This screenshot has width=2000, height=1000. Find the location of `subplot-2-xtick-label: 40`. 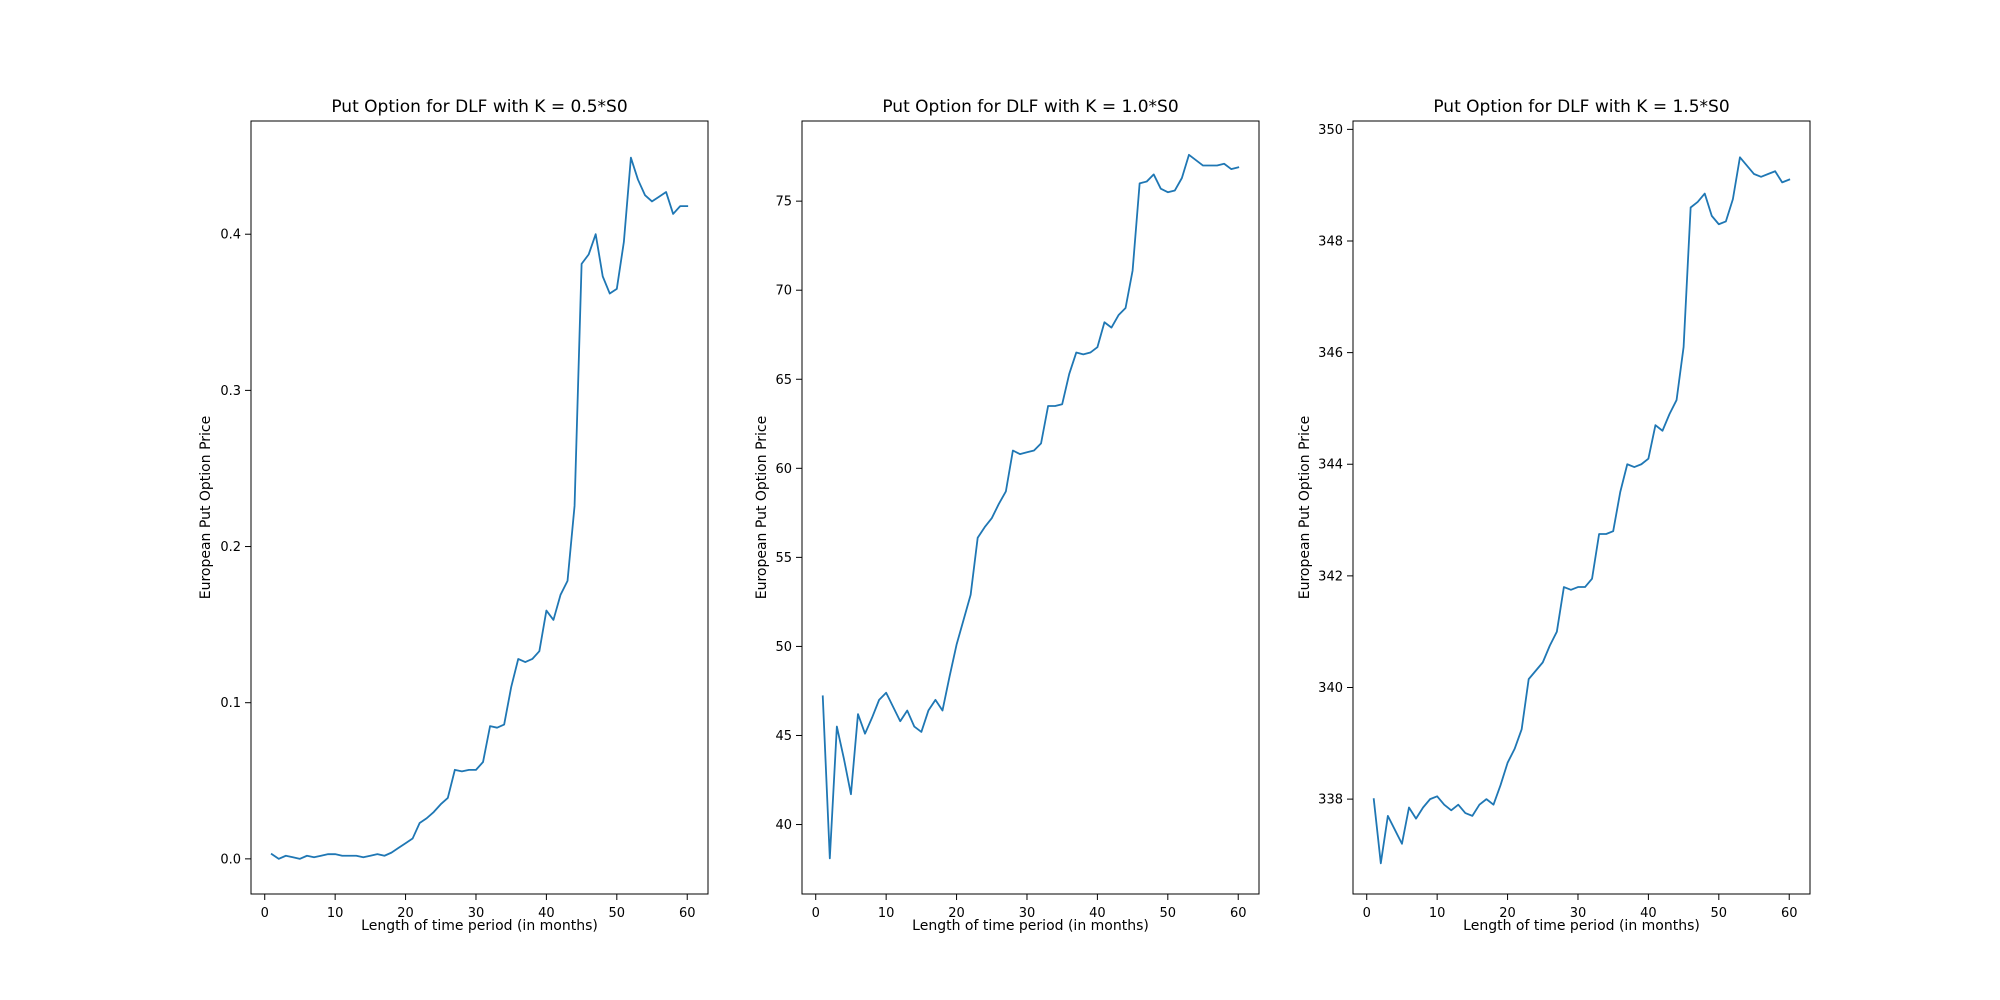

subplot-2-xtick-label: 40 is located at coordinates (1097, 913).